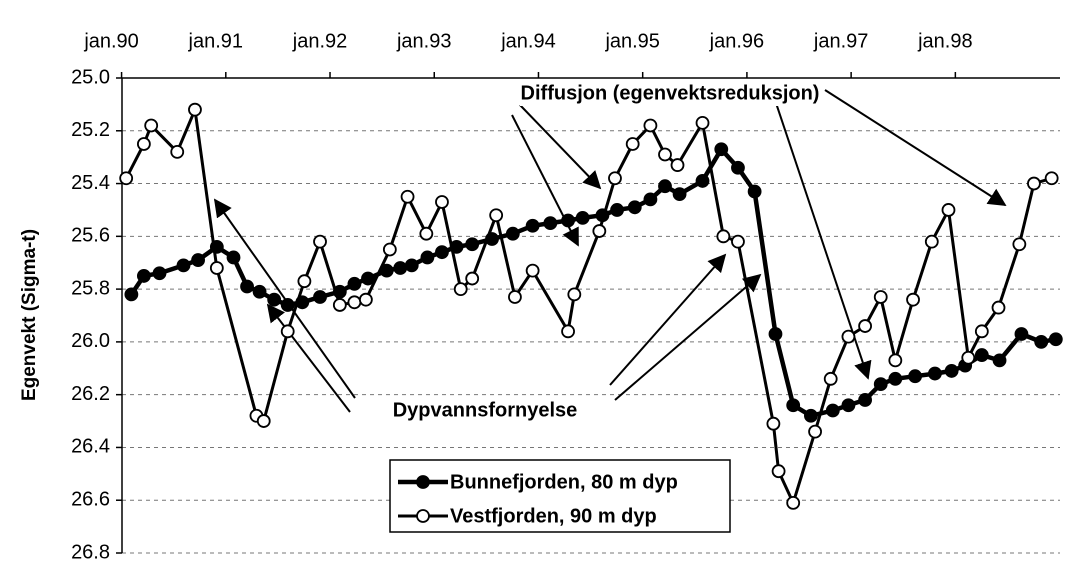 The height and width of the screenshot is (568, 1065). Describe the element at coordinates (424, 41) in the screenshot. I see `x-tick-label: jan.93` at that location.